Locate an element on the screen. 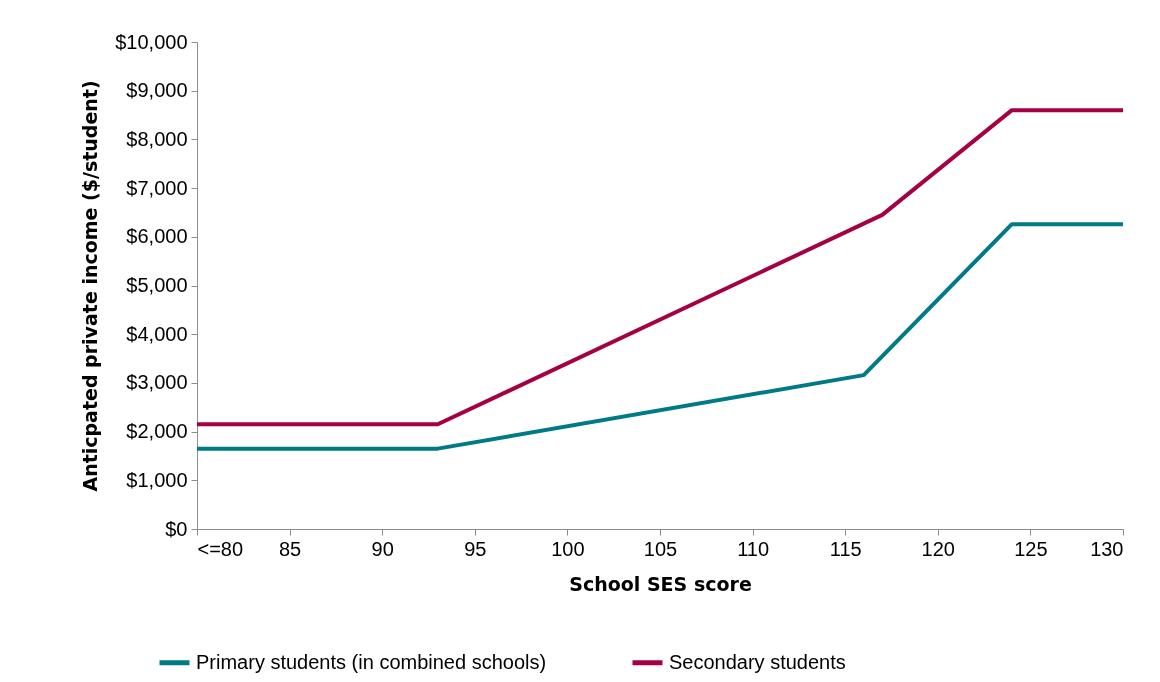 The width and height of the screenshot is (1160, 682). y-tick-label: $4,000 is located at coordinates (157, 333).